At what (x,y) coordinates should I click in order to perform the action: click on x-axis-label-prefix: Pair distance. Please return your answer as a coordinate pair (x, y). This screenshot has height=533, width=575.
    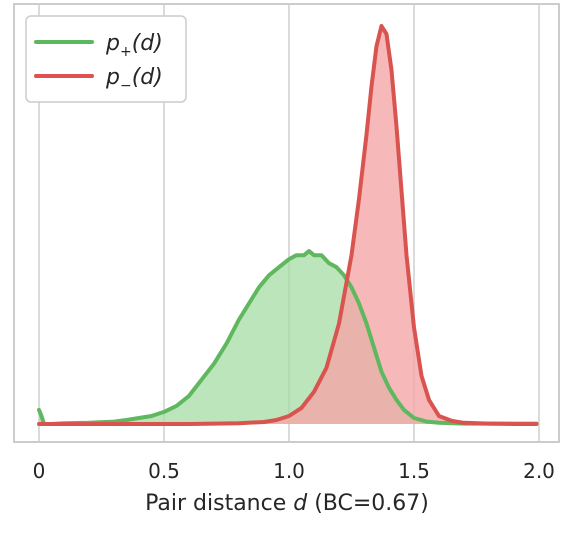
    Looking at the image, I should click on (219, 503).